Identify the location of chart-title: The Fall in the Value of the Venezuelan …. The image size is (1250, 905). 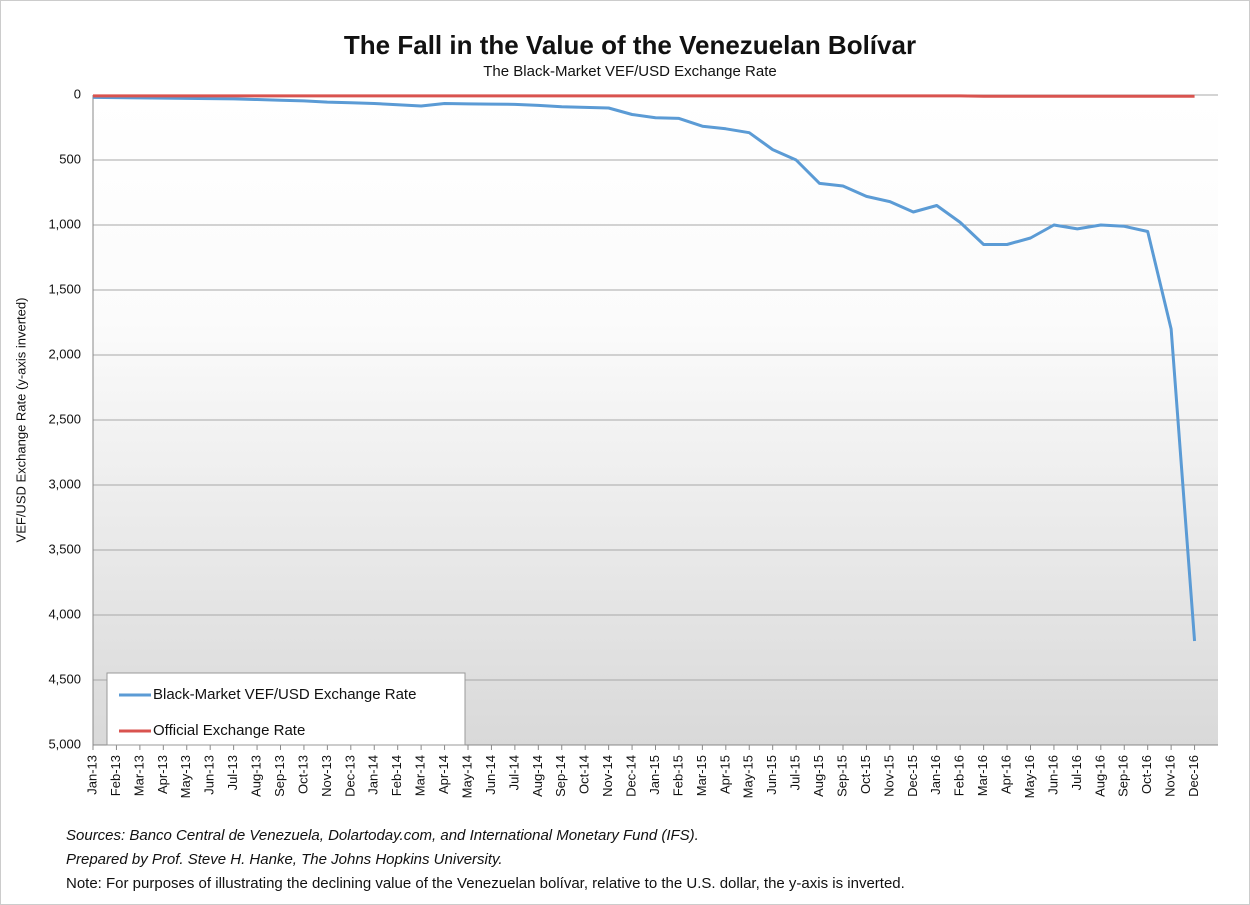
(630, 45).